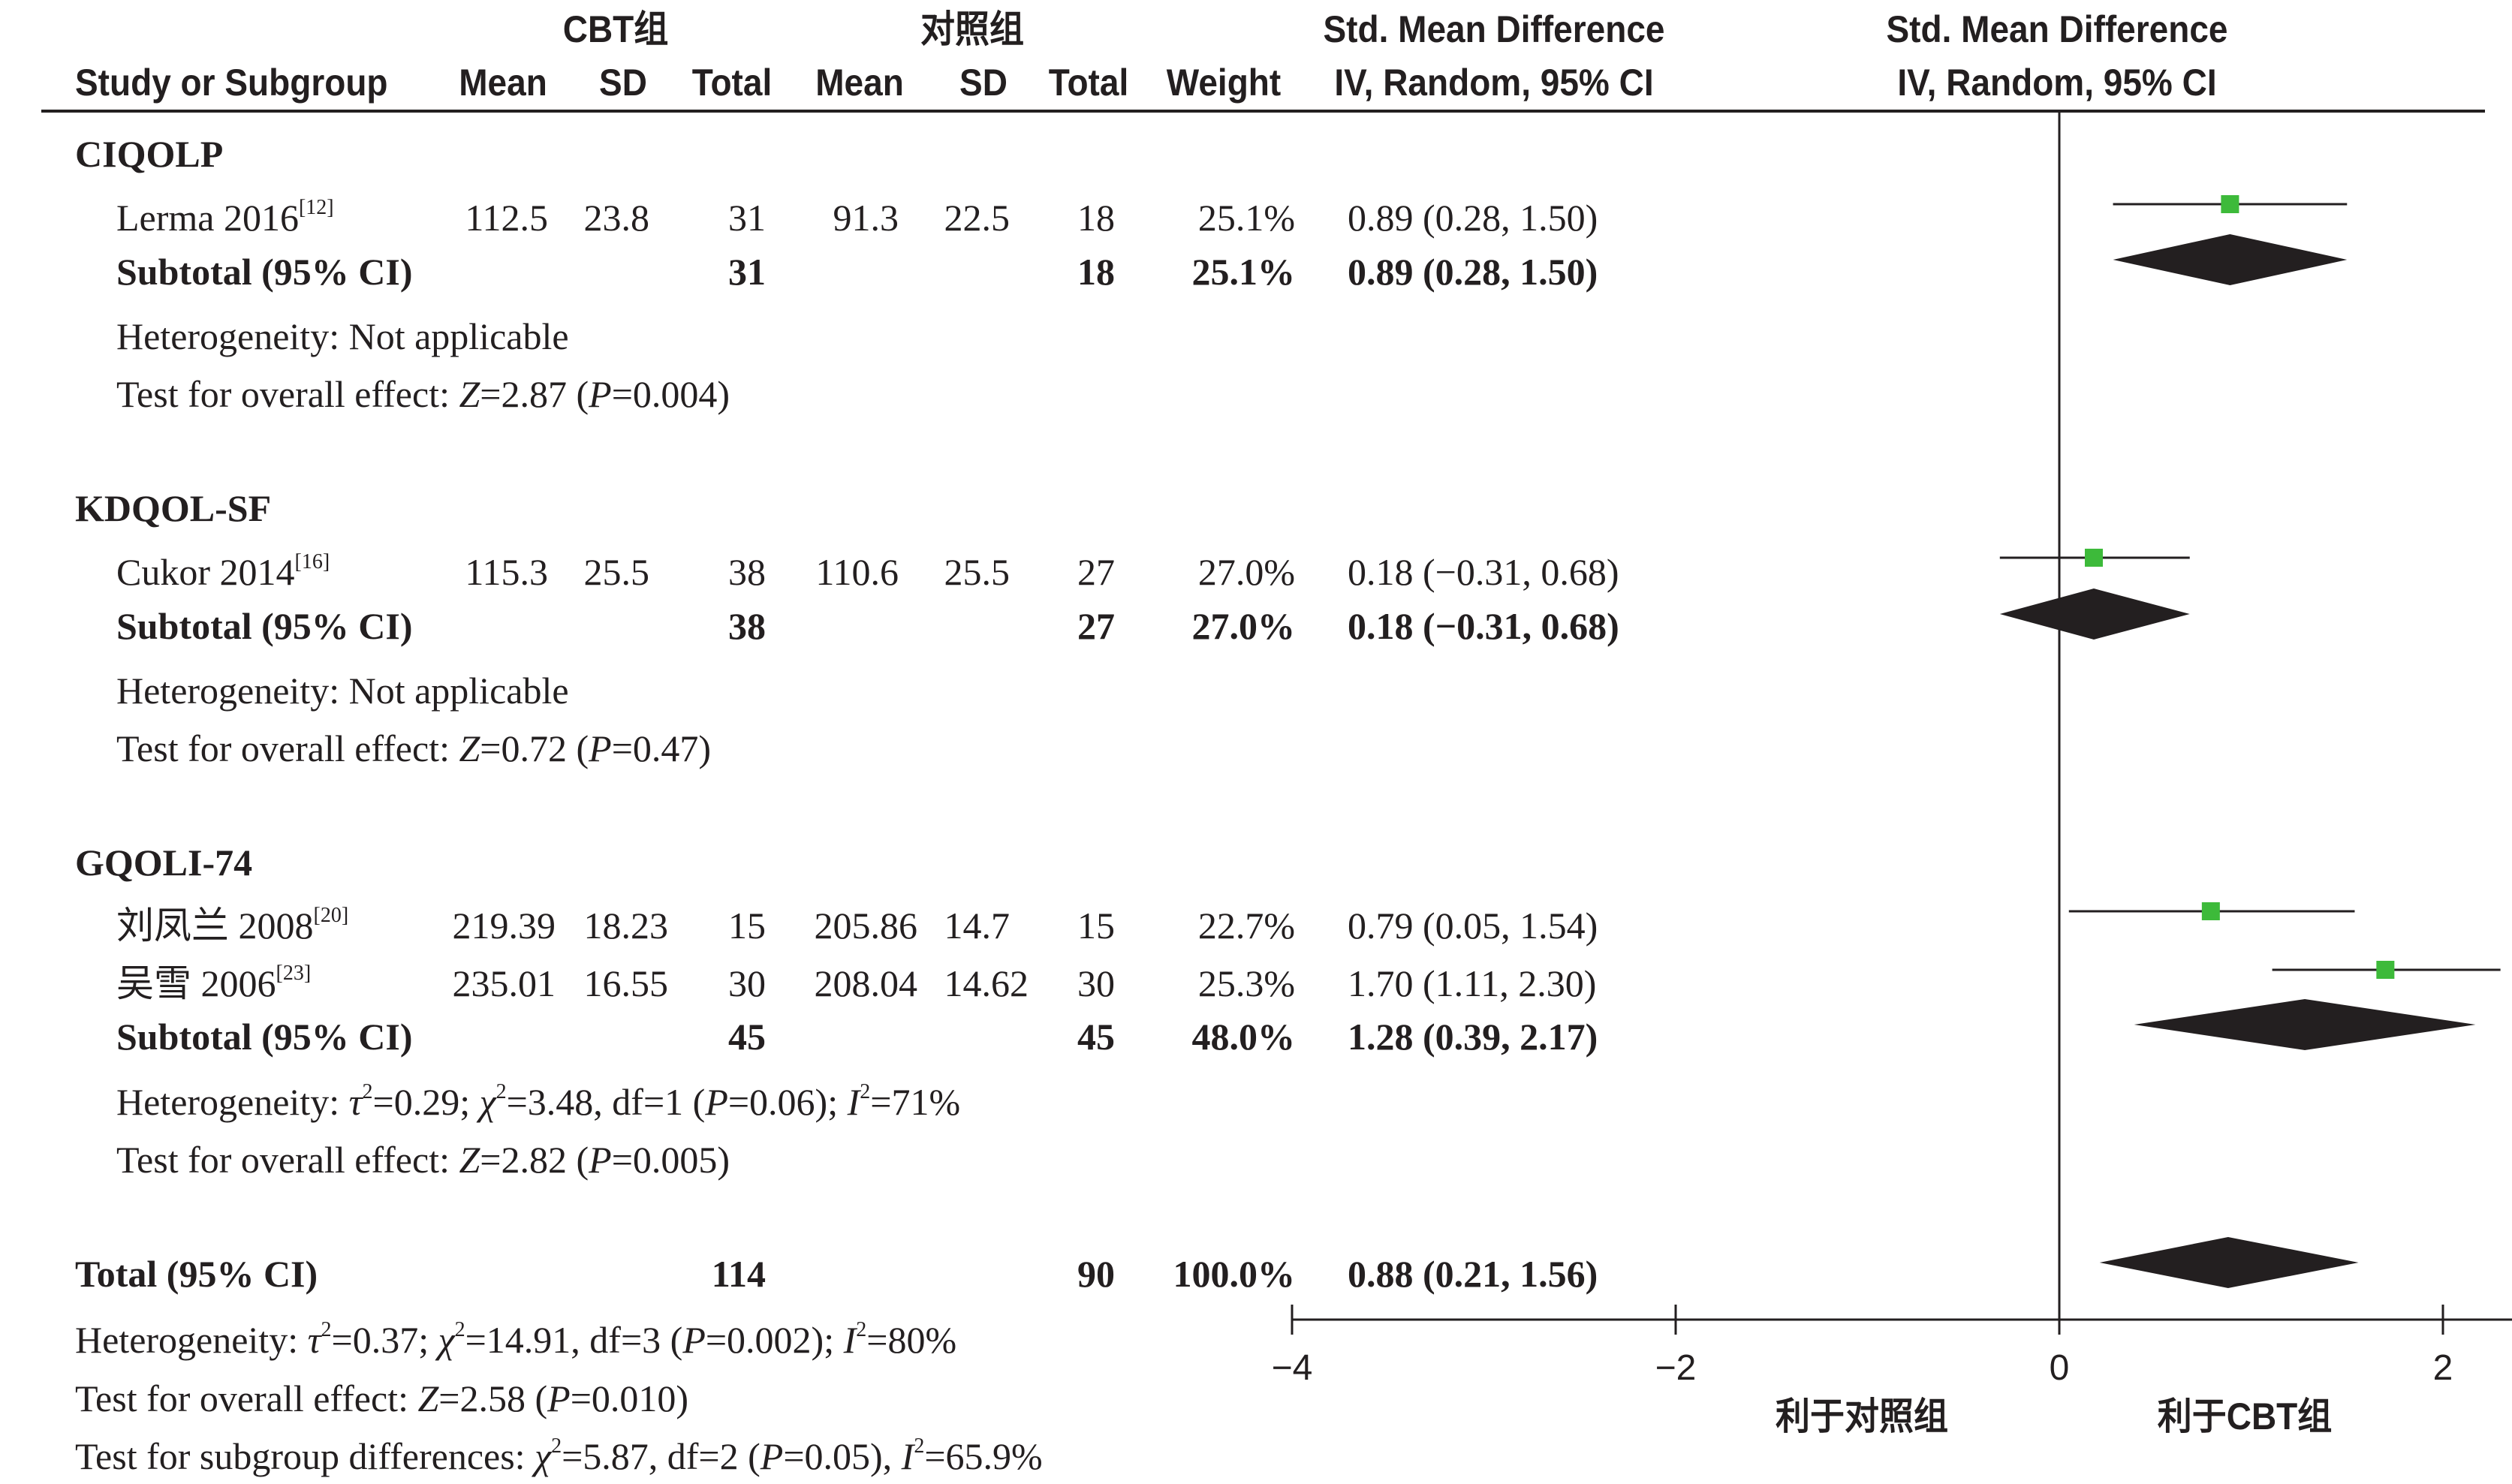 Image resolution: width=2512 pixels, height=1484 pixels. I want to click on group1-header: CBT组, so click(616, 29).